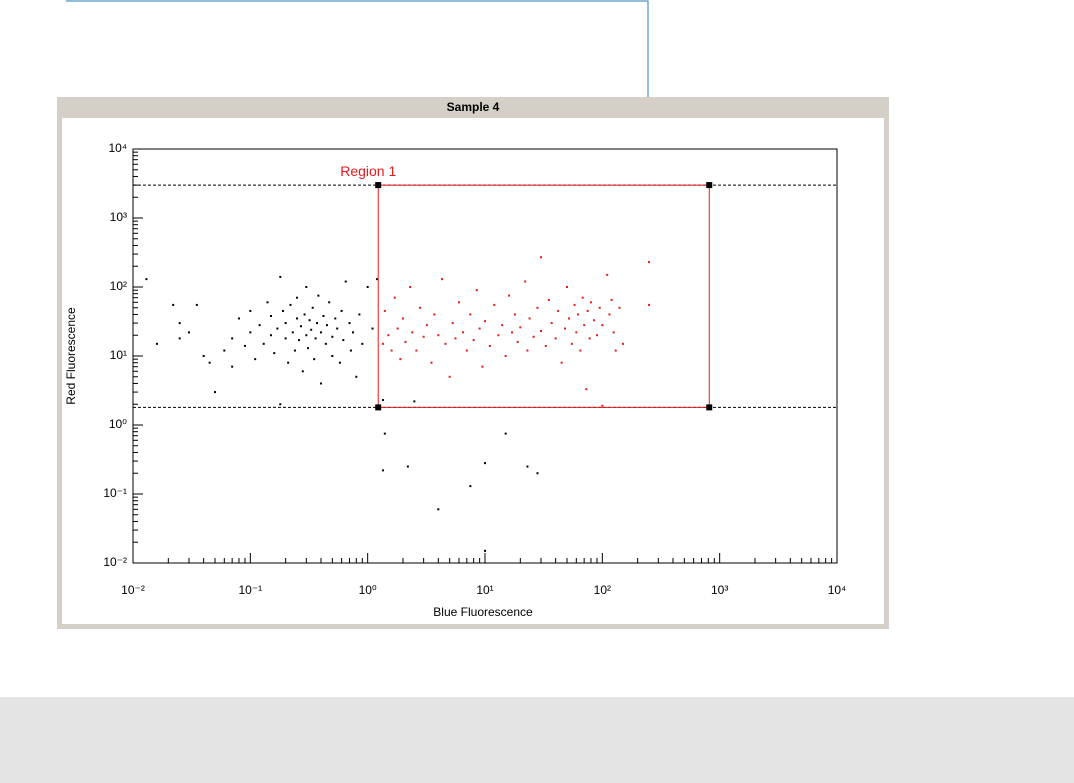 The image size is (1074, 783). Describe the element at coordinates (118, 424) in the screenshot. I see `y-tick-label: 10⁰` at that location.